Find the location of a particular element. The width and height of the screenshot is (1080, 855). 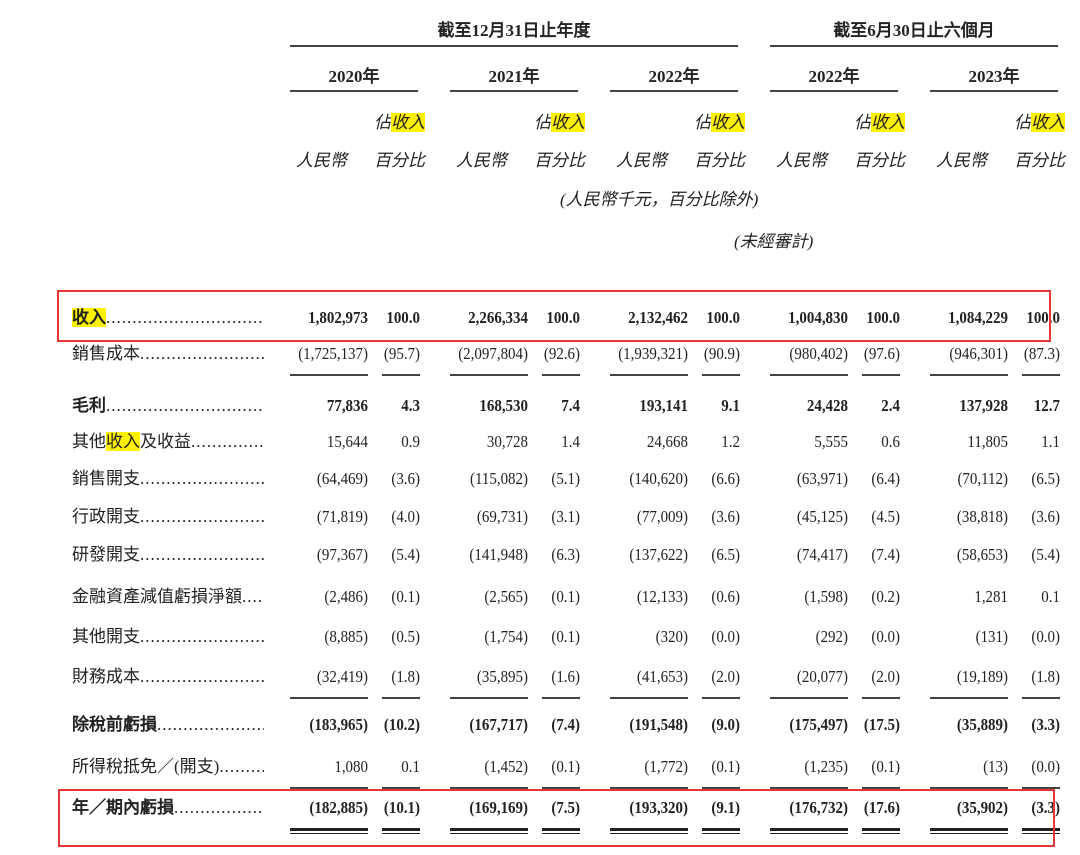

percent-cell: 0.6 is located at coordinates (890, 441).